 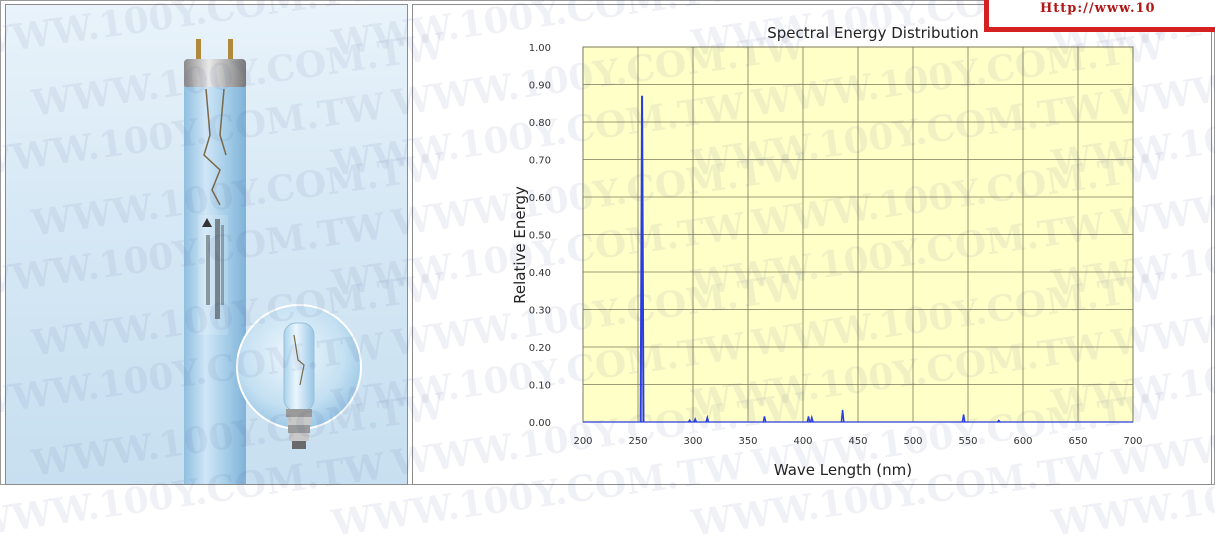 I want to click on y-tick-label: 0.40, so click(x=540, y=273).